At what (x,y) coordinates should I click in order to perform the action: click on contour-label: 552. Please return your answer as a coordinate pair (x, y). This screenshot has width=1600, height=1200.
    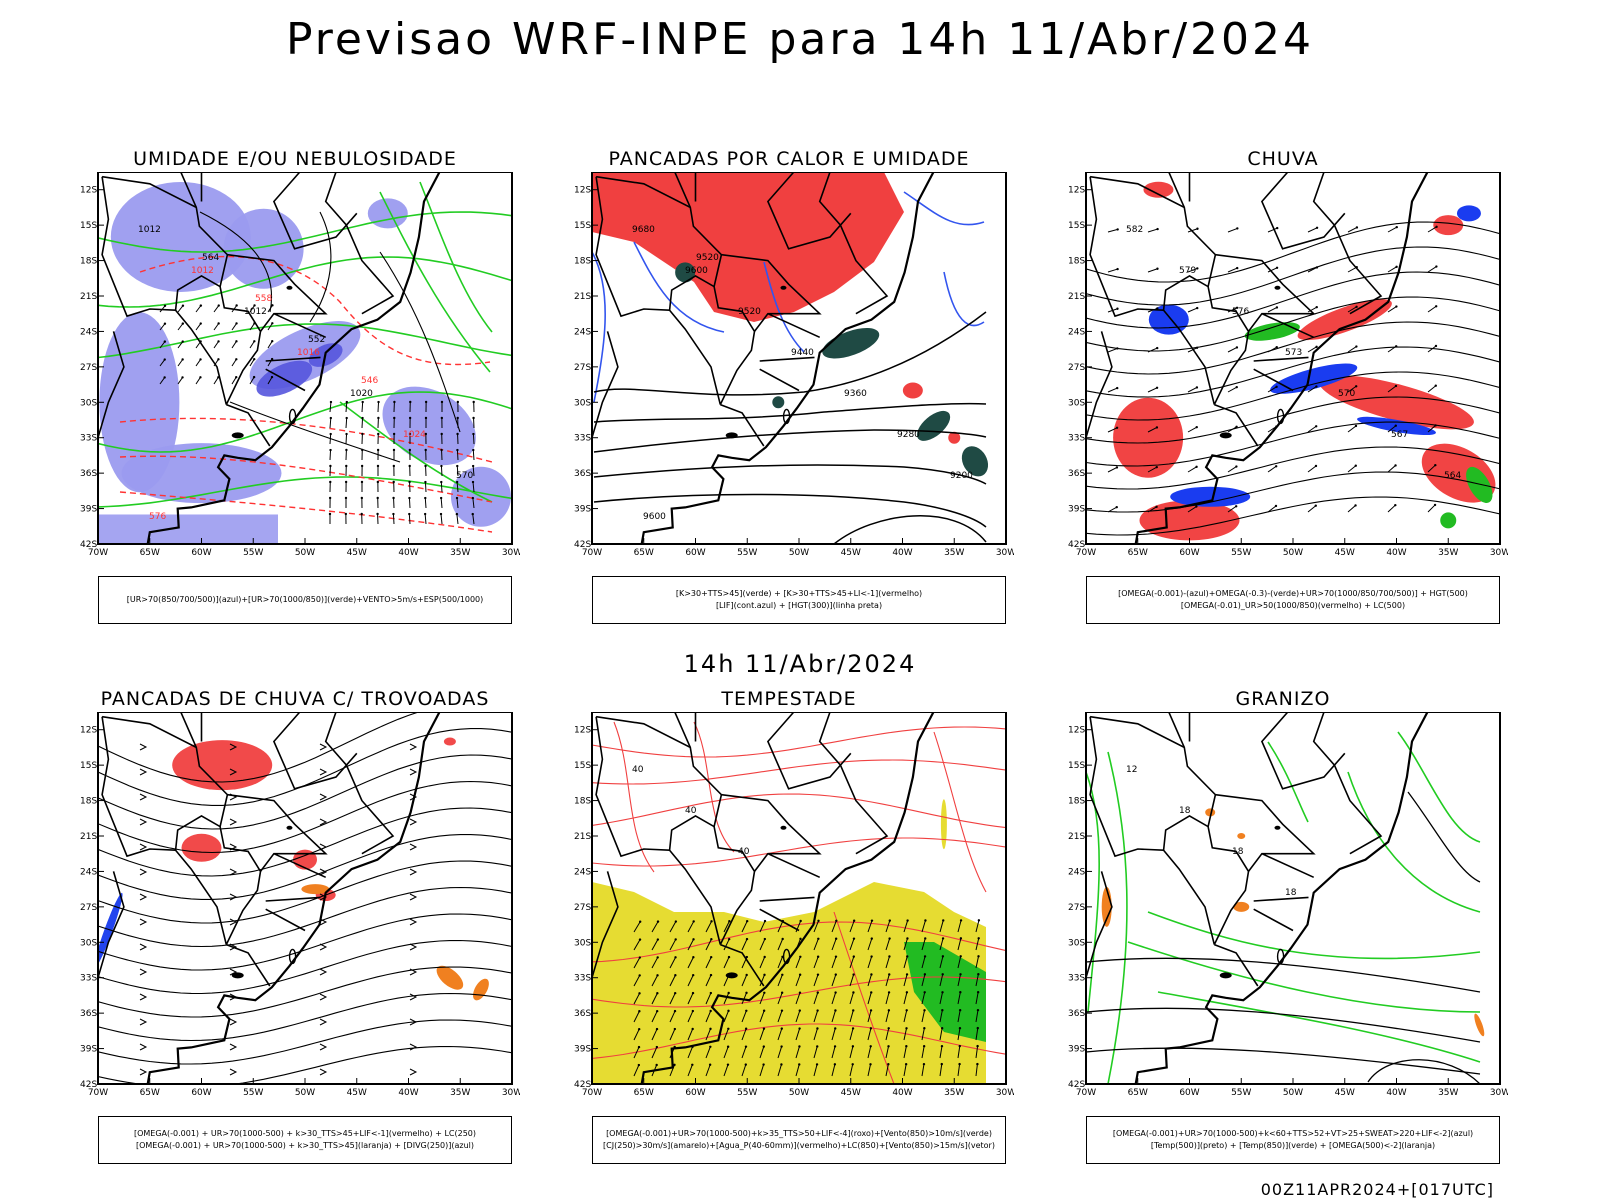
    Looking at the image, I should click on (316, 340).